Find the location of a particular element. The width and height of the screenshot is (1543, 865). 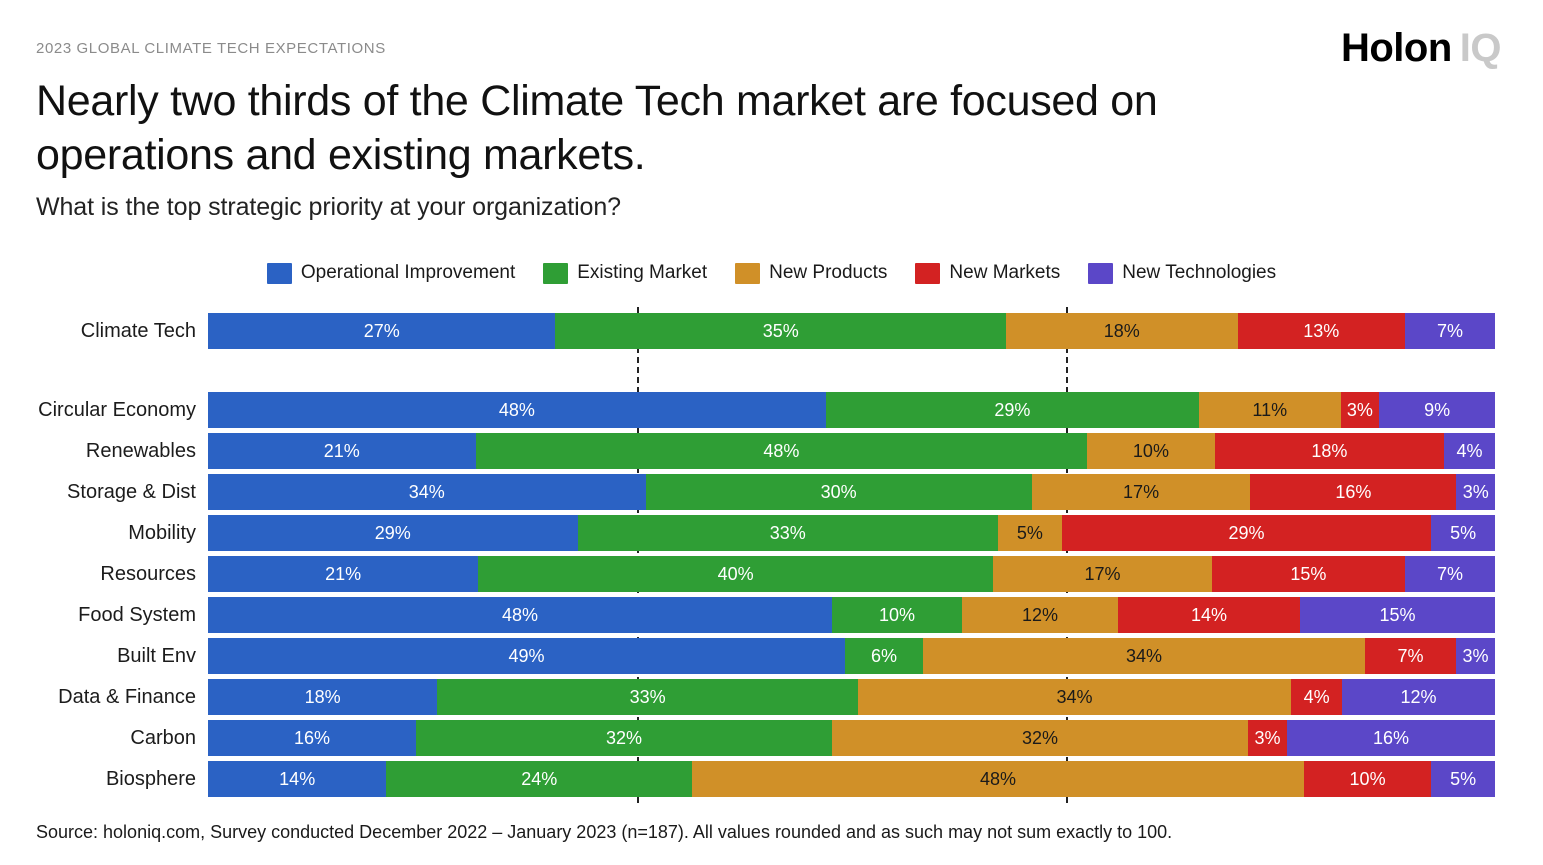

bar-segment: 6% is located at coordinates (884, 656).